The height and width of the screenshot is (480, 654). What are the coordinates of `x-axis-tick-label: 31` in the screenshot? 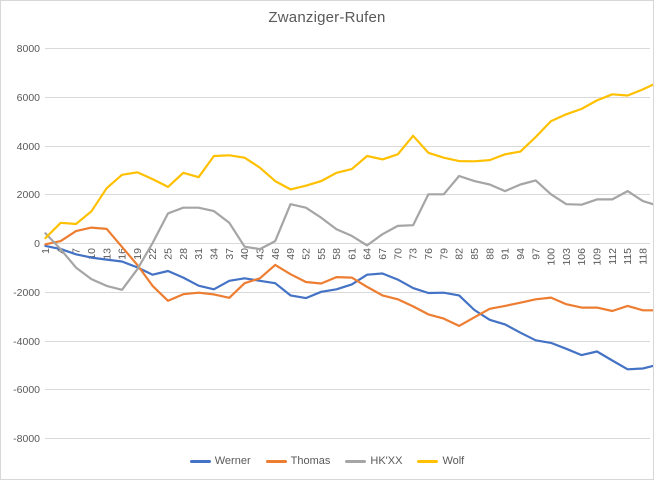 It's located at (199, 254).